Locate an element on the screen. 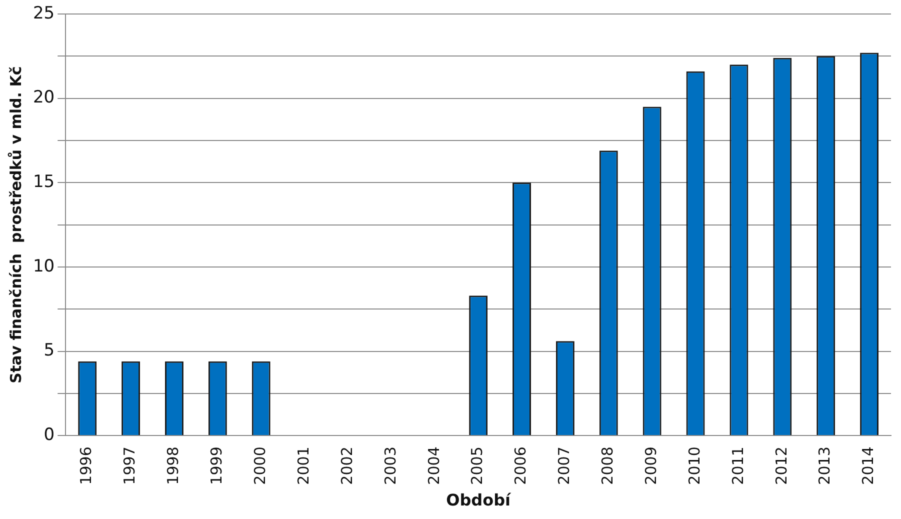 This screenshot has height=519, width=901. x-tick-label: 1996 is located at coordinates (86, 465).